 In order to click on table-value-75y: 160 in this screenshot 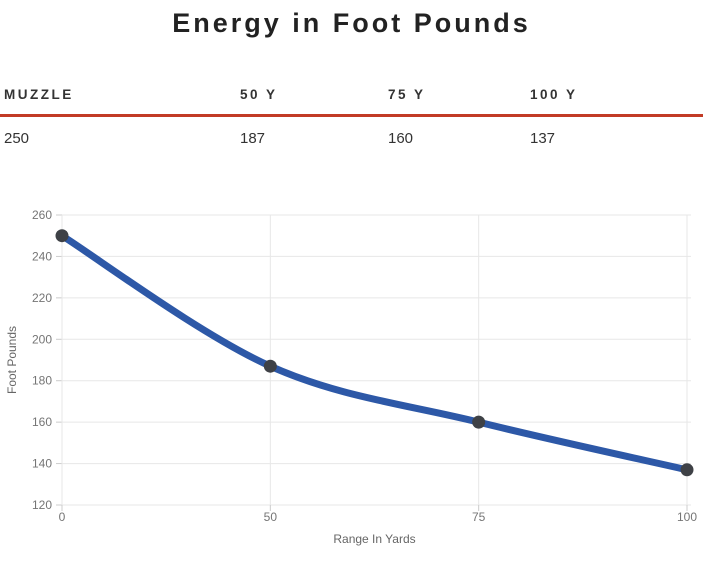, I will do `click(401, 138)`.